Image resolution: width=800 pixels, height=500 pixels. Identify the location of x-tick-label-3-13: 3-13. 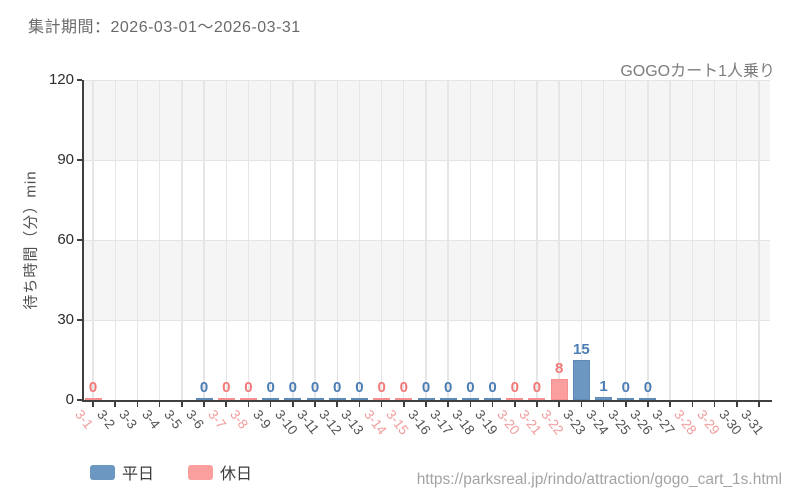
(353, 422).